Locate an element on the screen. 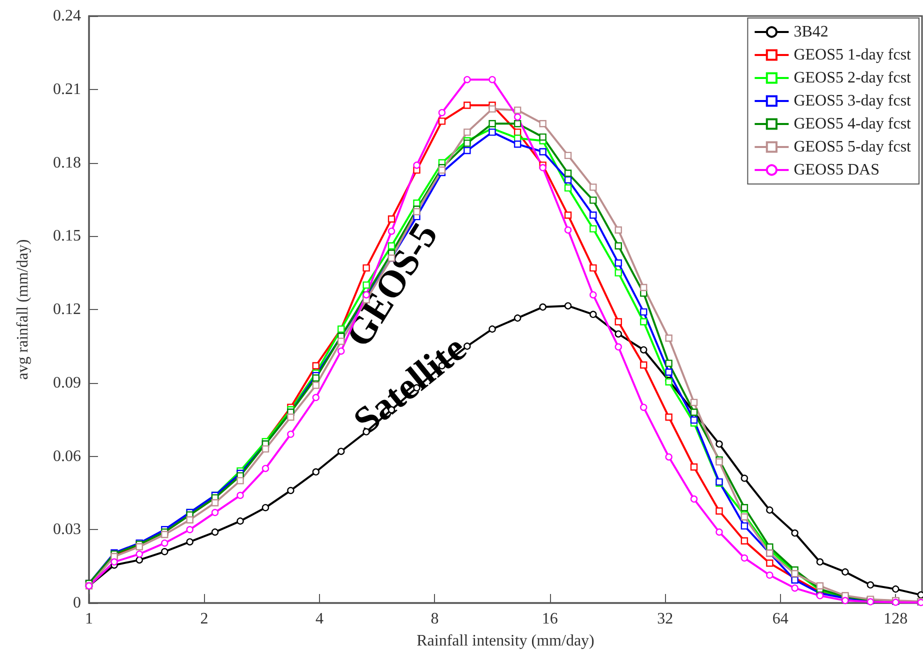 The height and width of the screenshot is (658, 923). x-tick-label: 1 is located at coordinates (89, 619).